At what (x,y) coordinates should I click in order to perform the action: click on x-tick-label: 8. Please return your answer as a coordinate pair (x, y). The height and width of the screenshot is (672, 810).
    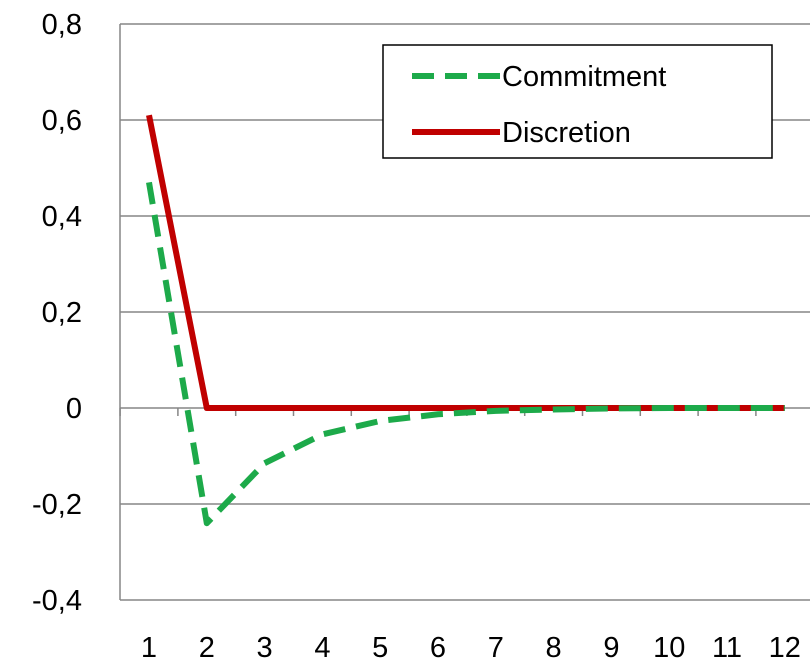
    Looking at the image, I should click on (554, 648).